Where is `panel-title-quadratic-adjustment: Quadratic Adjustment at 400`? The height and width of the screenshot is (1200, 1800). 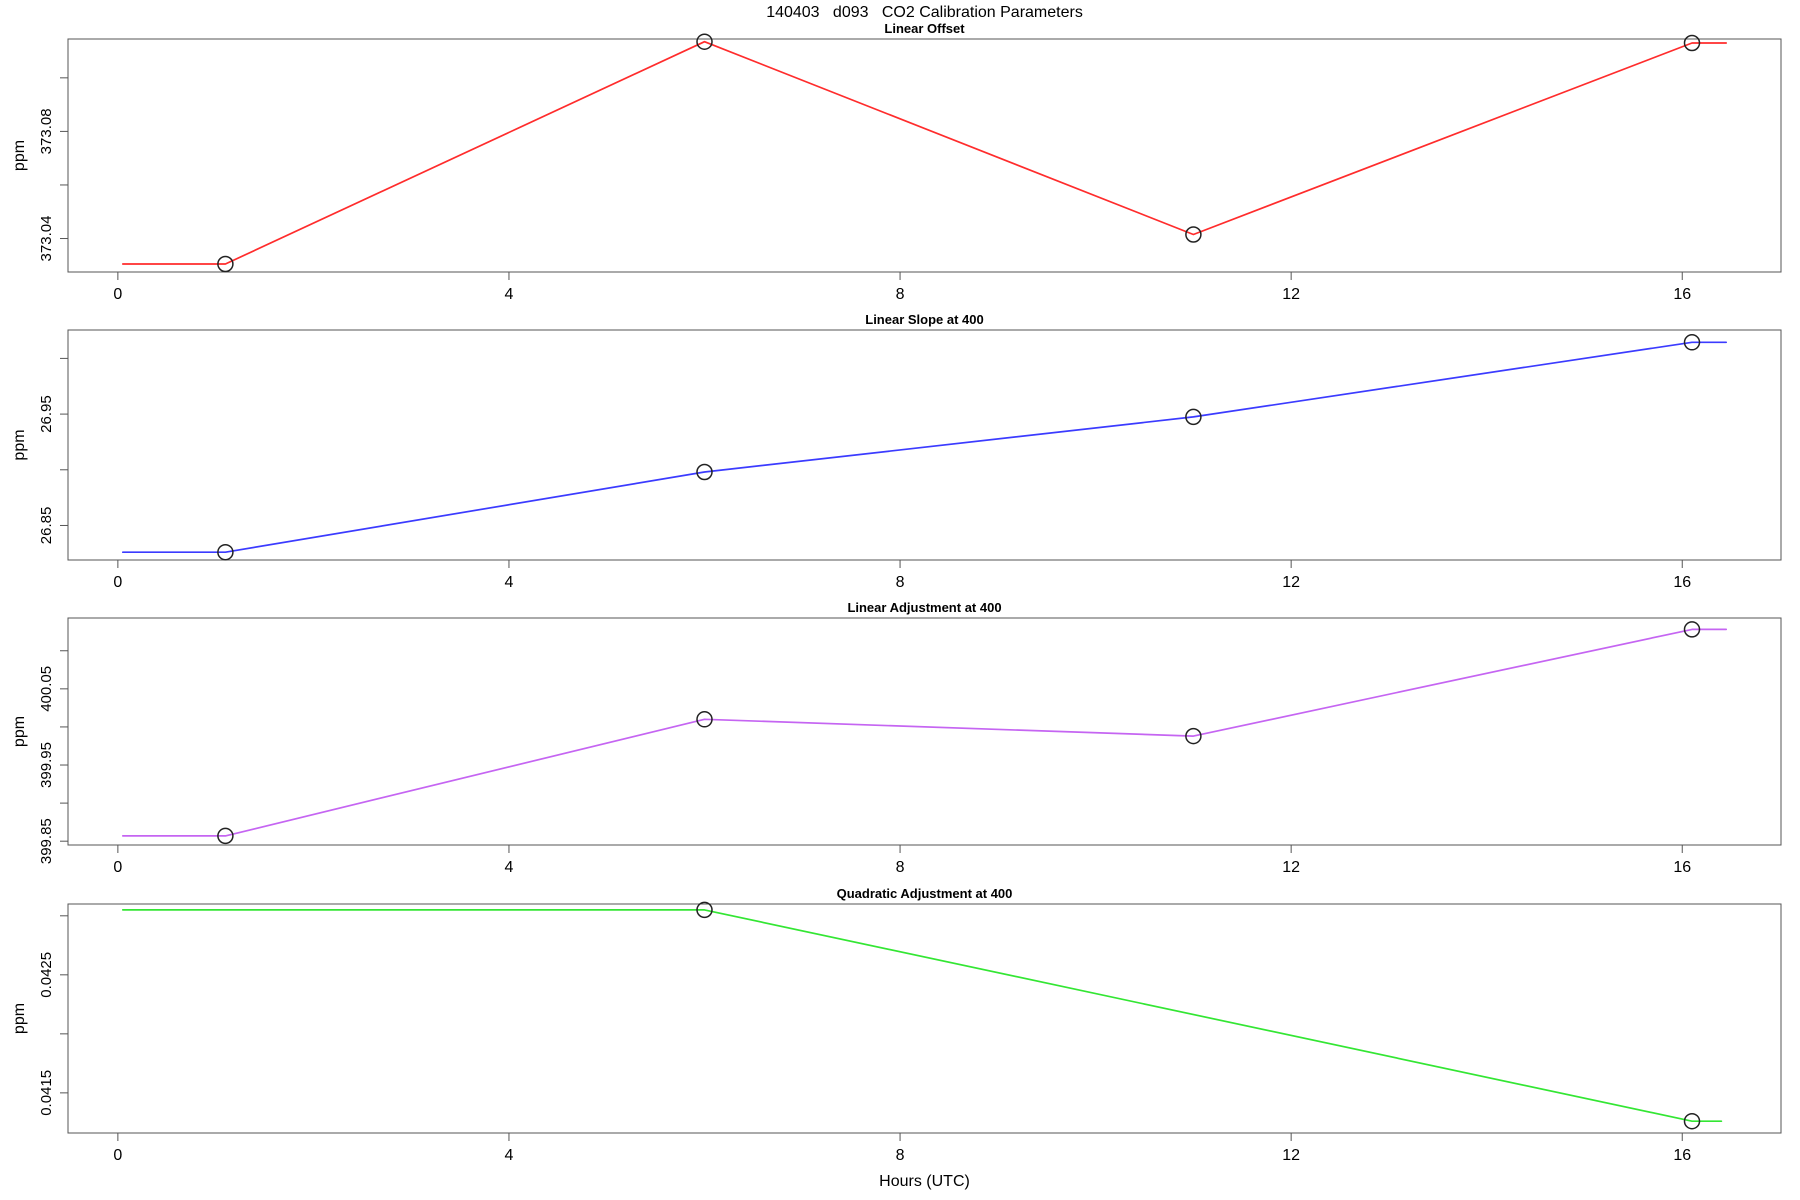
panel-title-quadratic-adjustment: Quadratic Adjustment at 400 is located at coordinates (924, 893).